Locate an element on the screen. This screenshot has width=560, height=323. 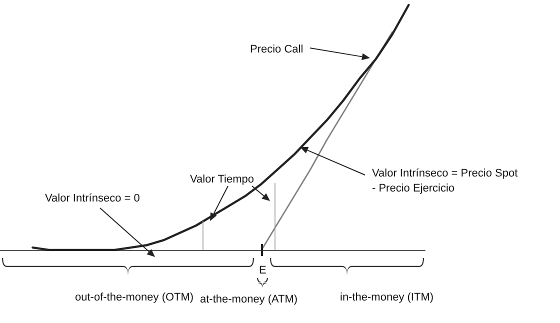
text: in-the-money (ITM) is located at coordinates (387, 298).